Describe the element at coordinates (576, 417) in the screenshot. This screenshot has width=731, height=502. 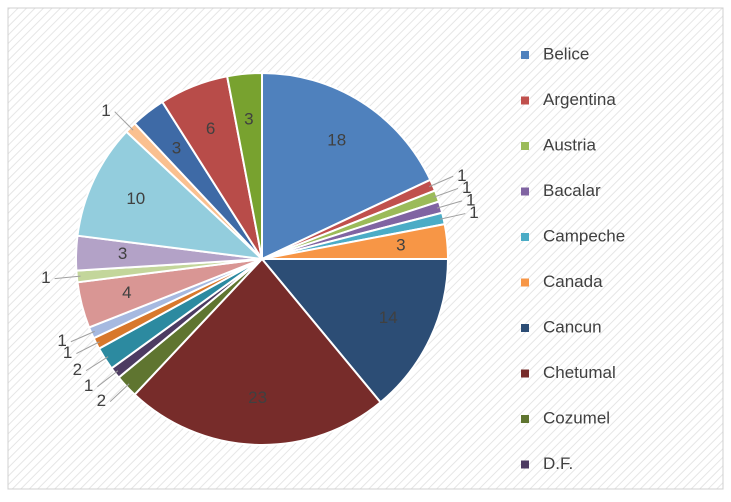
I see `legend-label: Cozumel` at that location.